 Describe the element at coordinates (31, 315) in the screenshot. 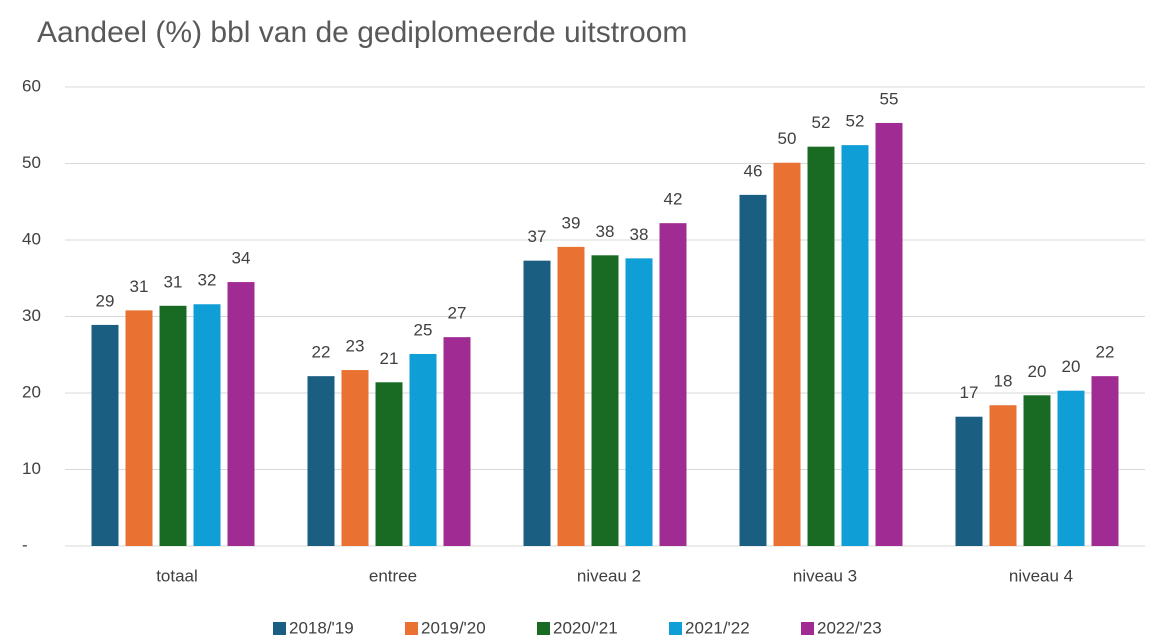

I see `y-tick-label: 30` at that location.